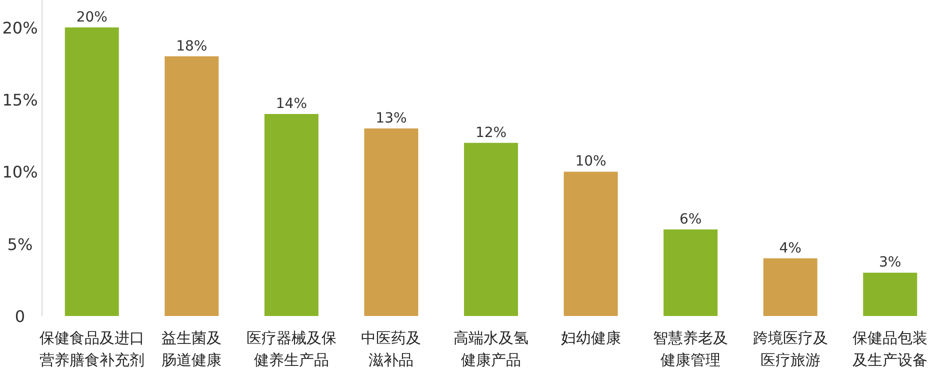 Image resolution: width=940 pixels, height=375 pixels. Describe the element at coordinates (20, 316) in the screenshot. I see `ytick: 0` at that location.